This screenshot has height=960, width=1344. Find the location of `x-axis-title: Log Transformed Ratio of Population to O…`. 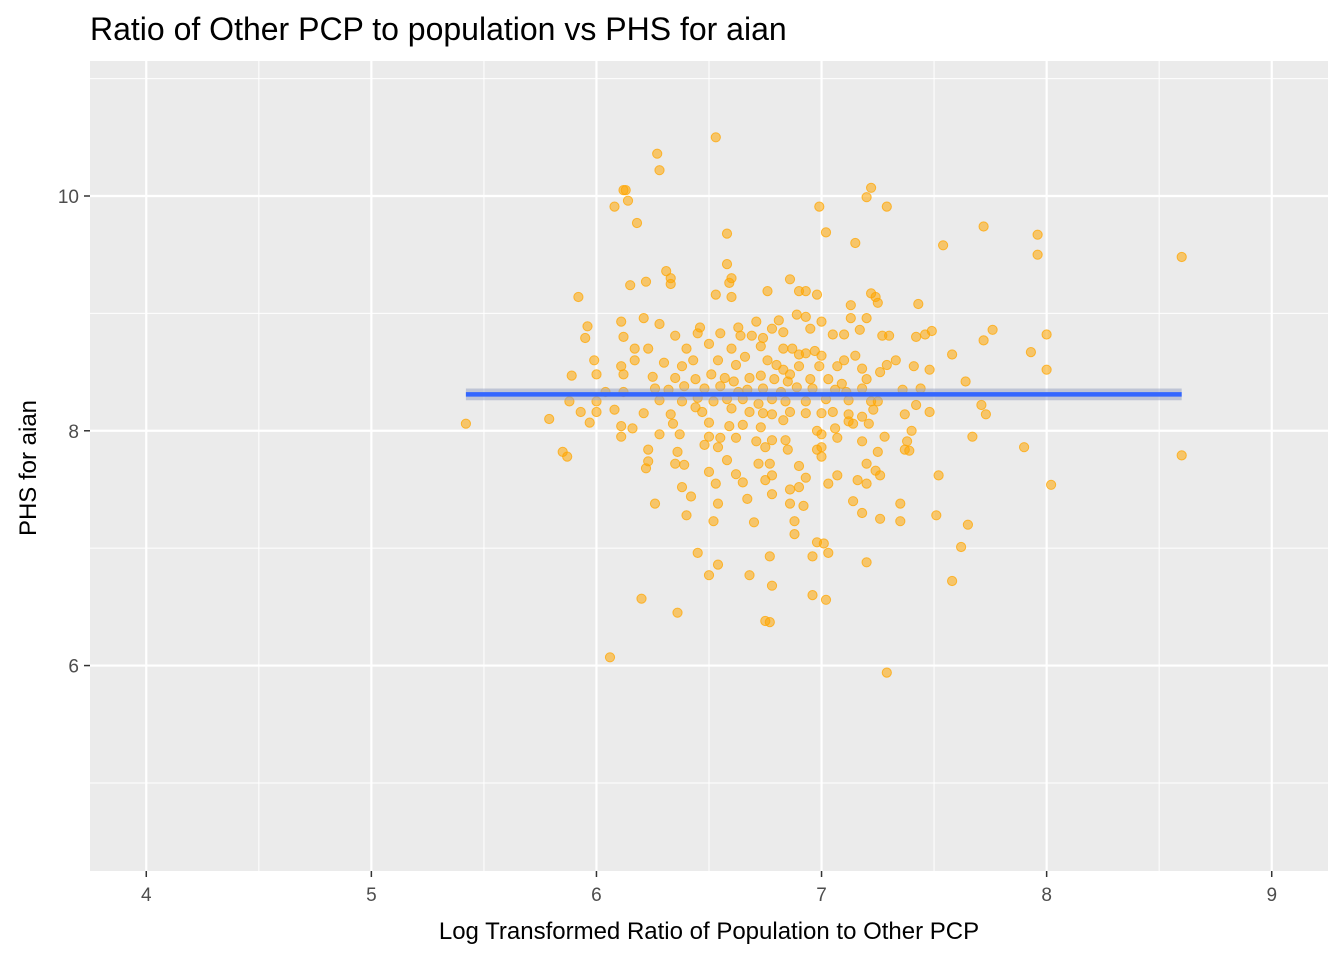

x-axis-title: Log Transformed Ratio of Population to O… is located at coordinates (709, 931).